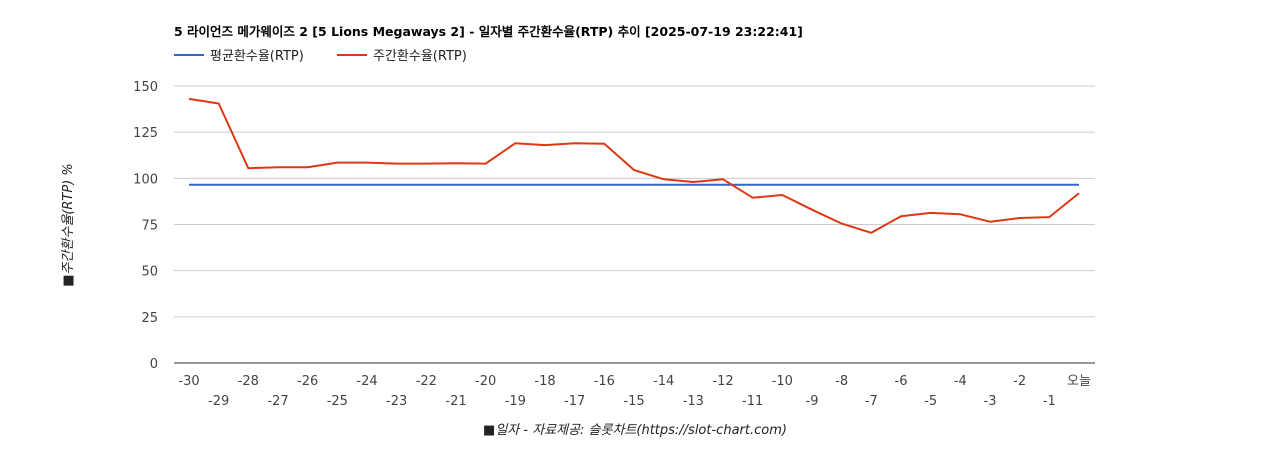  Describe the element at coordinates (990, 401) in the screenshot. I see `x-tick-label: -3` at that location.